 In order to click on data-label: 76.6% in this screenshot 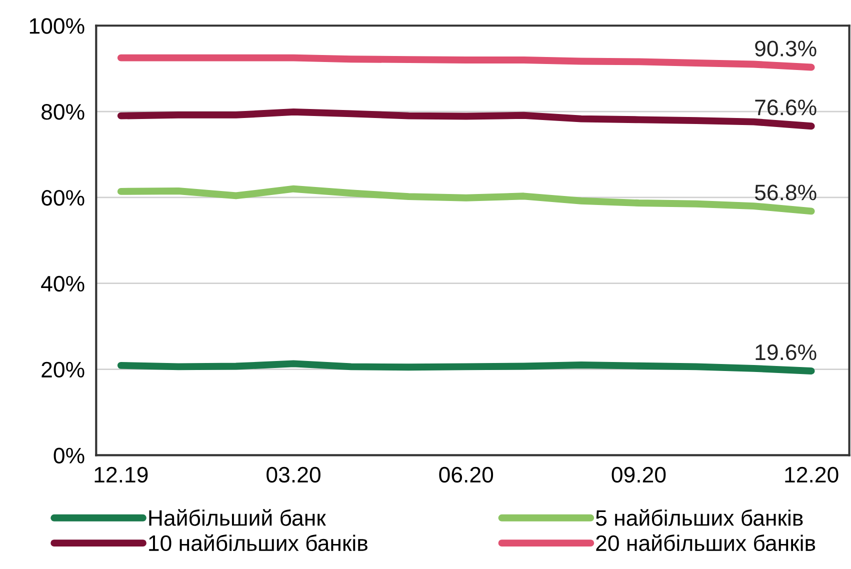, I will do `click(785, 108)`.